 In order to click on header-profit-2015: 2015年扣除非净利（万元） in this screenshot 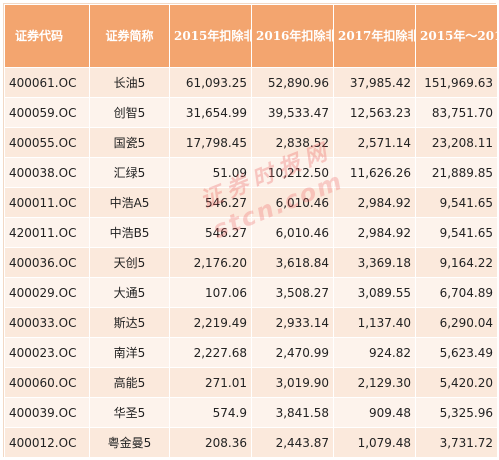, I will do `click(210, 36)`.